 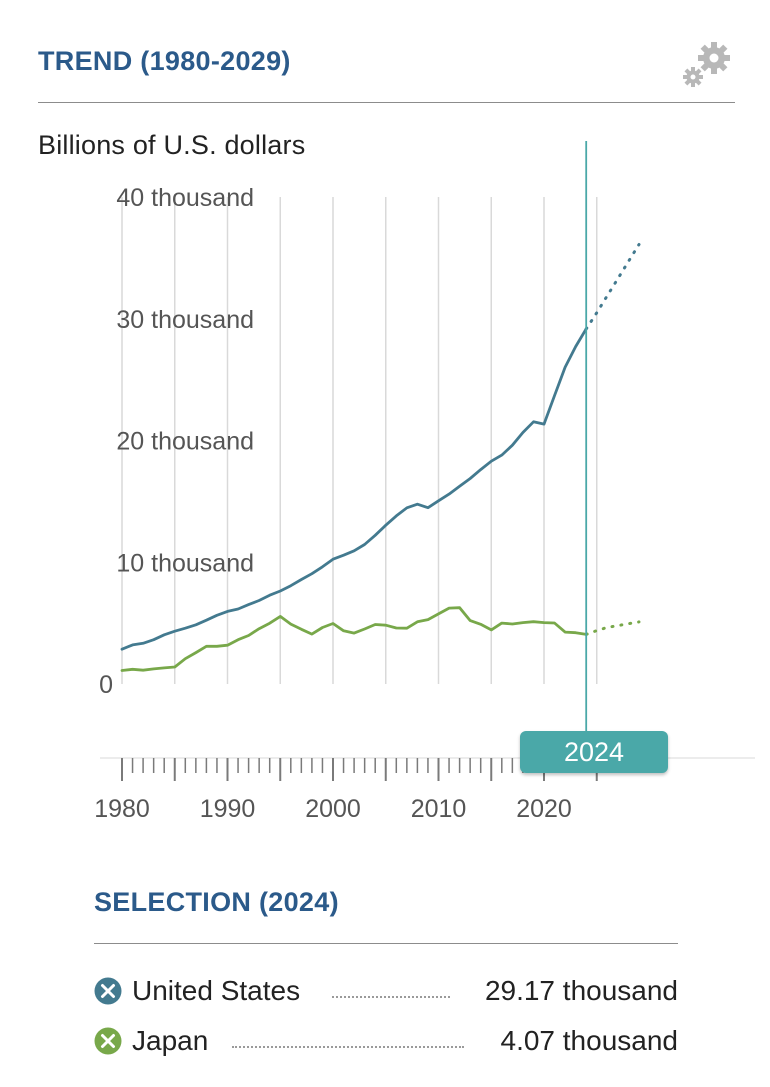 I want to click on x-tick-label: 1990, so click(x=228, y=809).